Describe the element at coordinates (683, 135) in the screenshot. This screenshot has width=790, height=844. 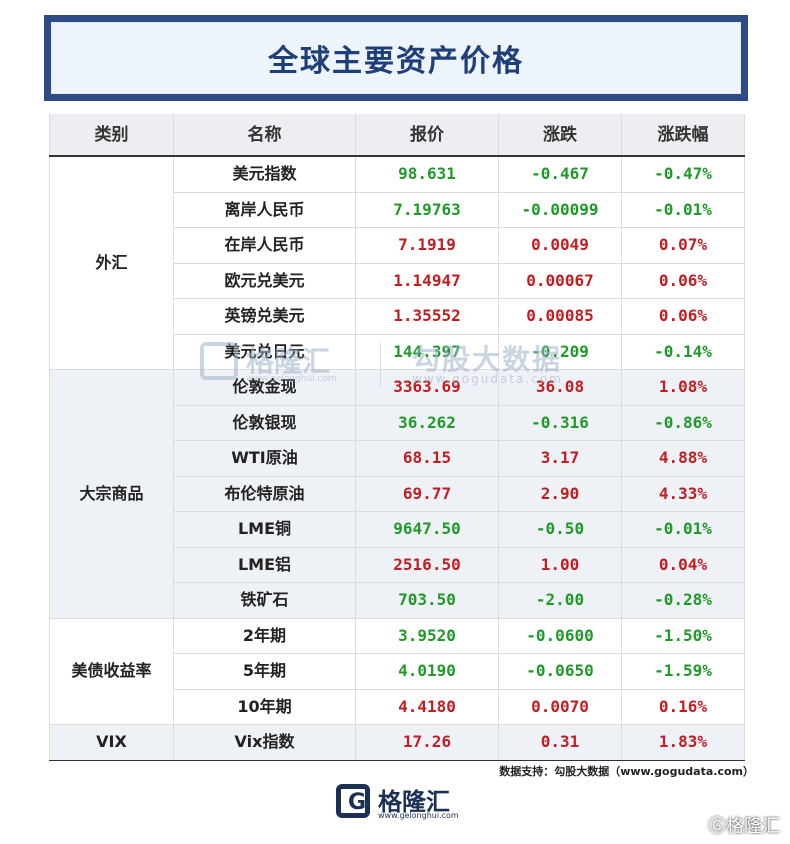
I see `header-change-pct: 涨跌幅` at that location.